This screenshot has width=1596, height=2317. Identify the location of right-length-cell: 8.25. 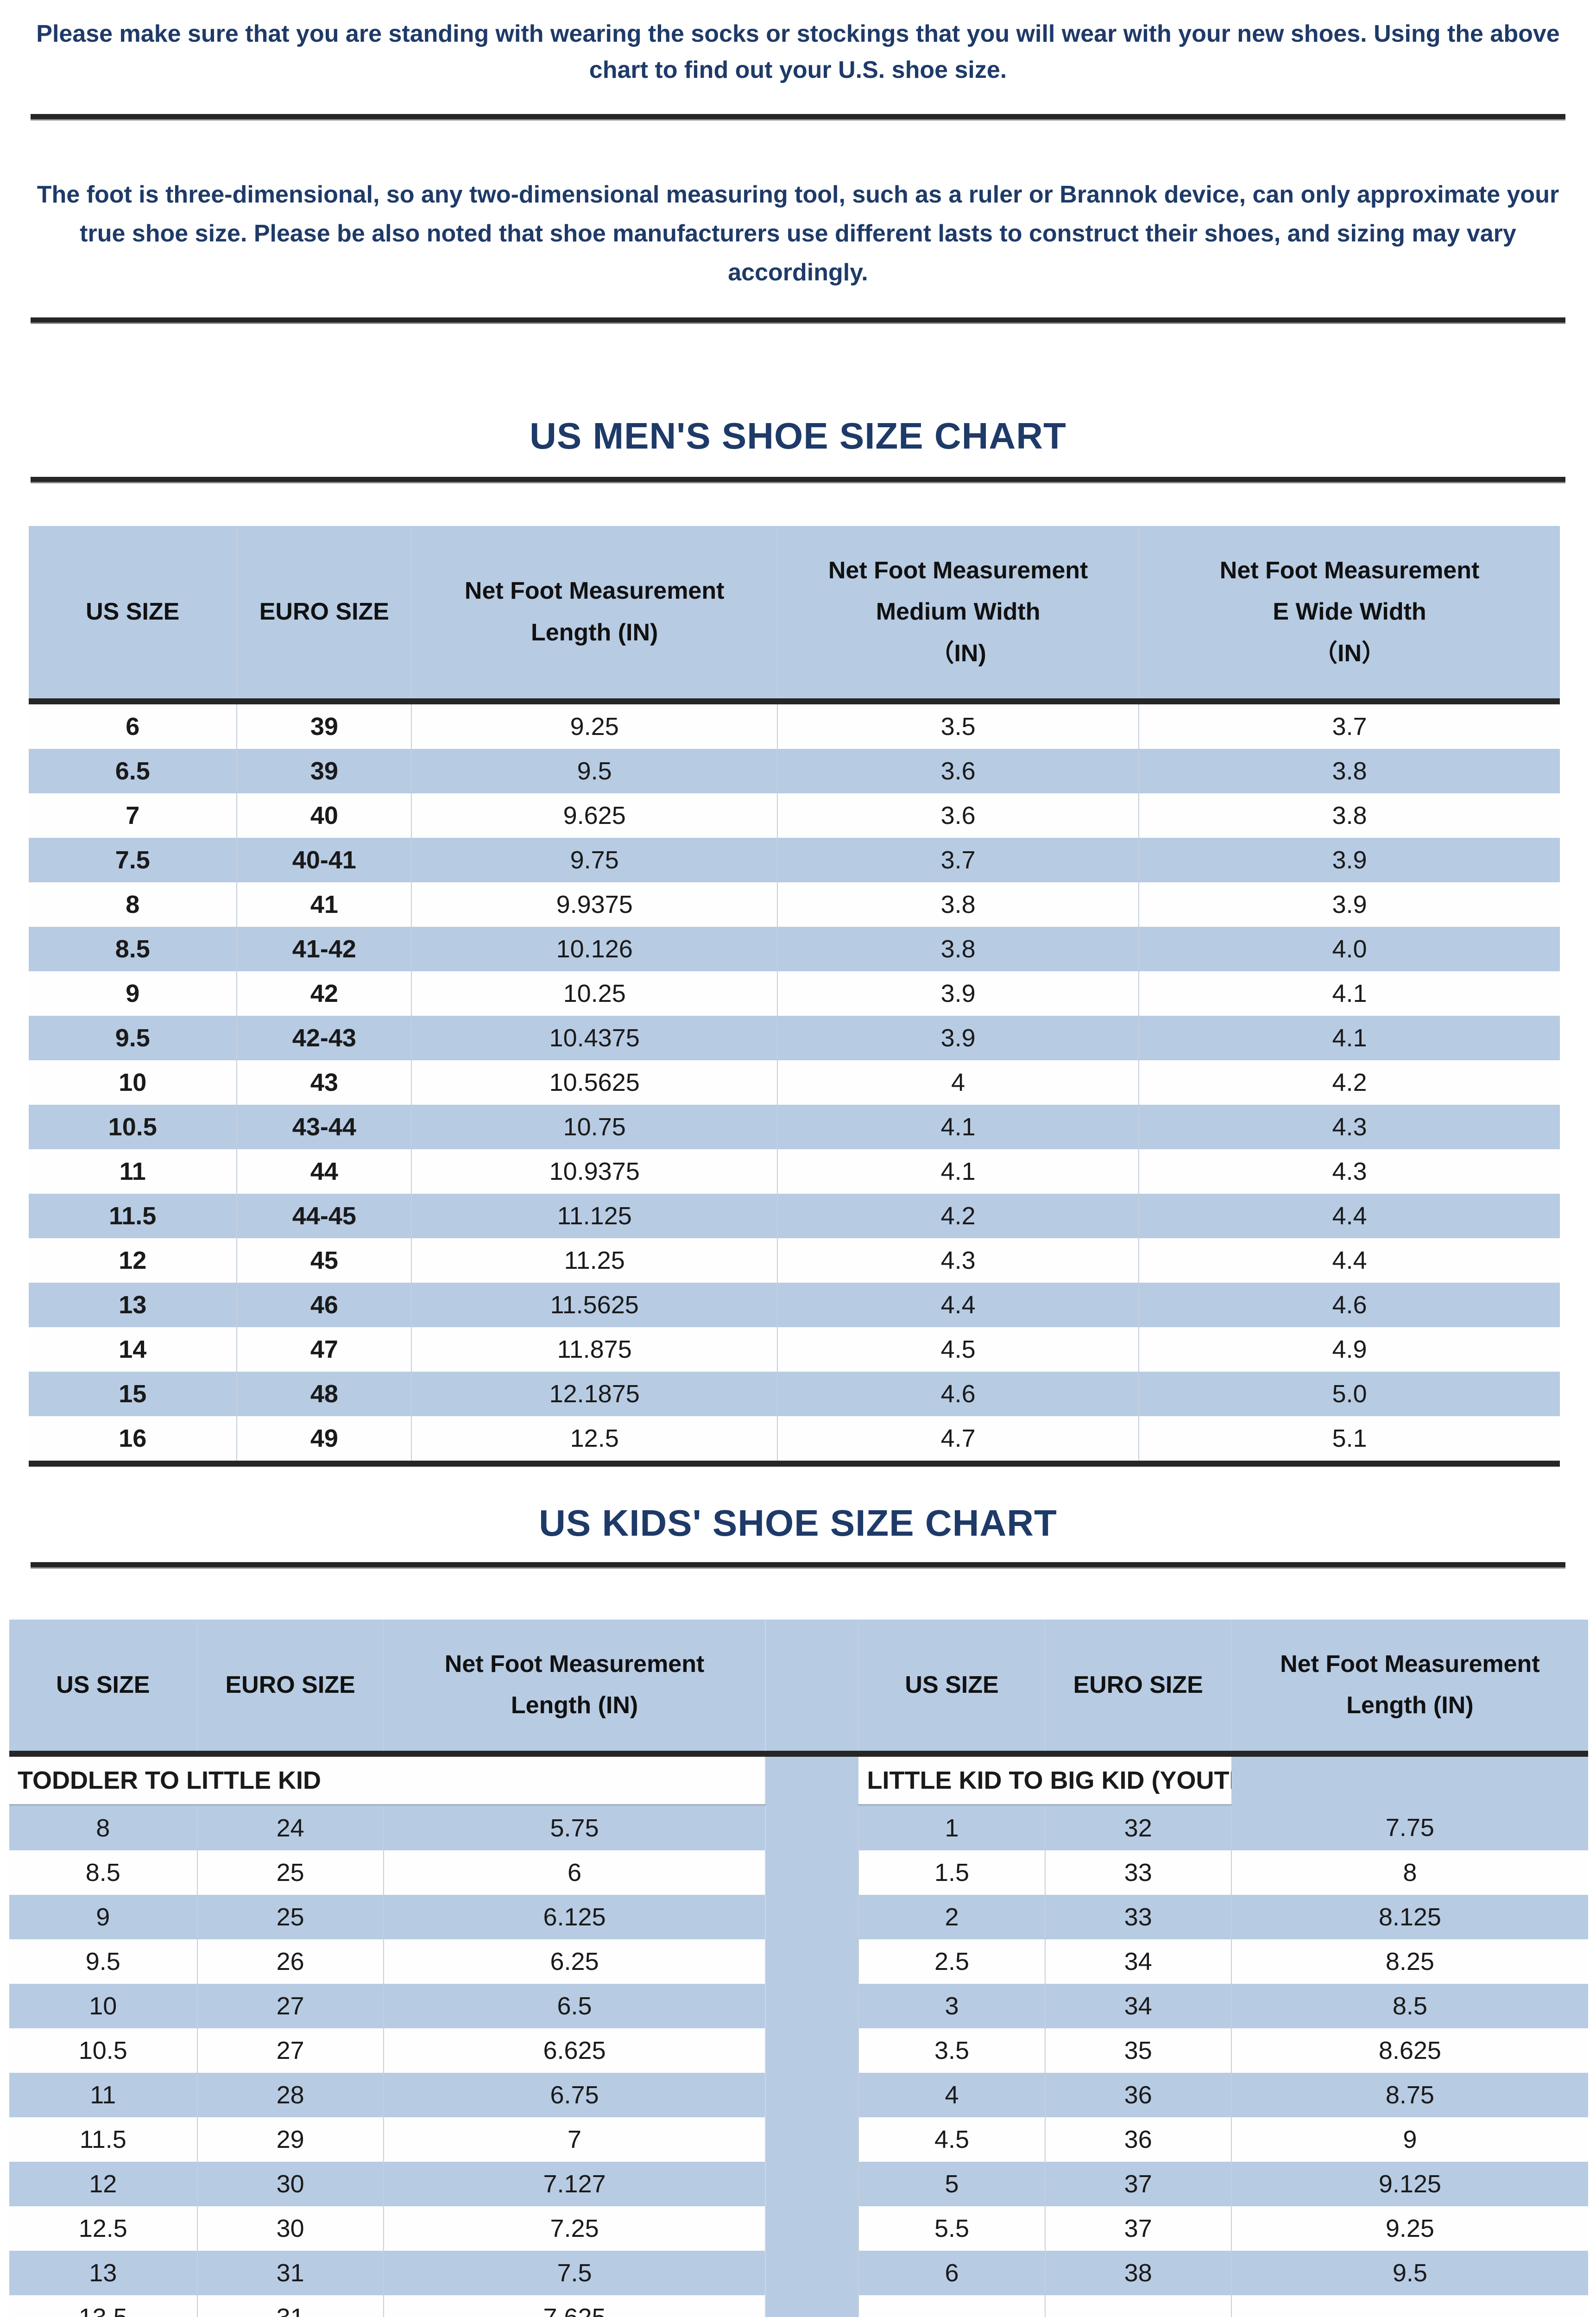
(1409, 1961).